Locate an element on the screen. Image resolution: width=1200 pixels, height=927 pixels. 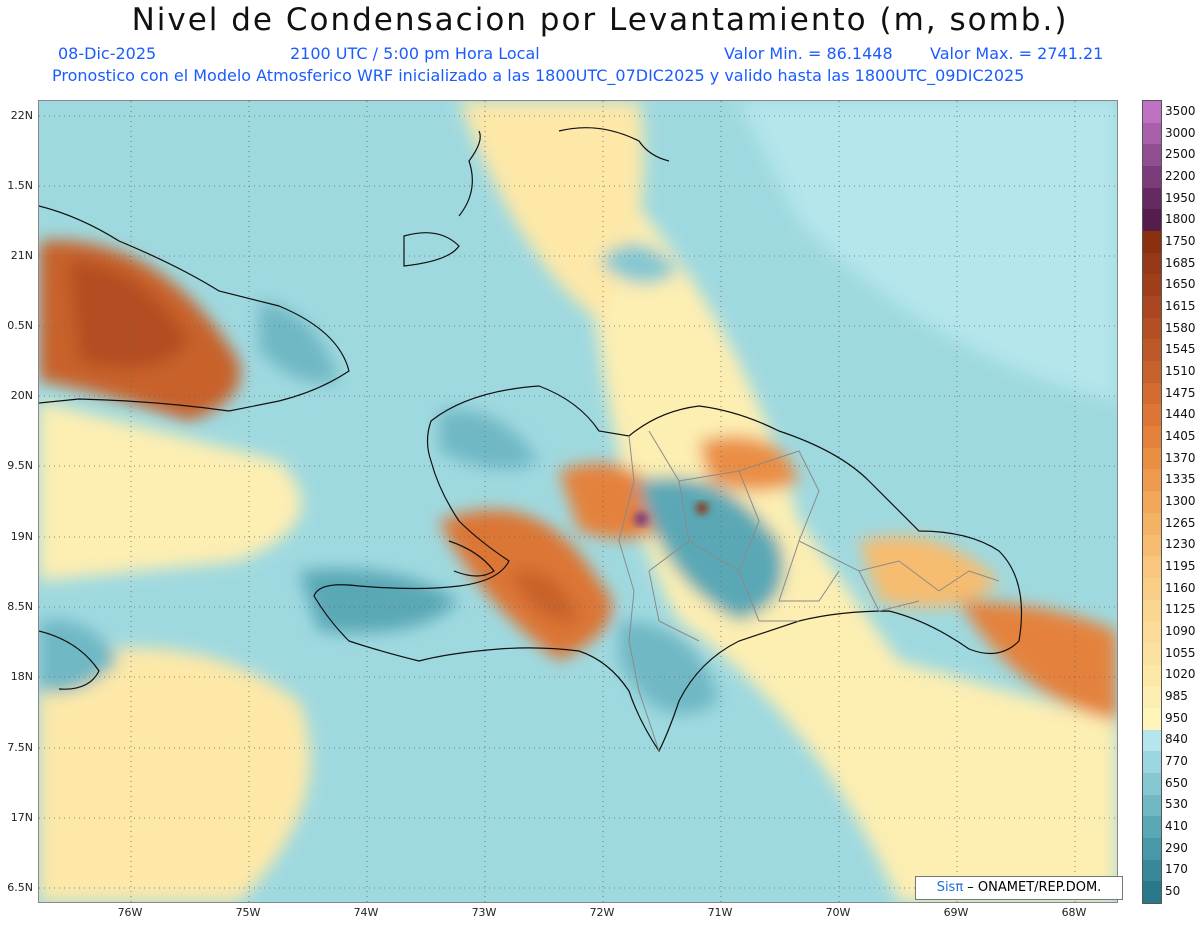
credit-text: – ONAMET/REP.DOM. is located at coordinates (1032, 887).